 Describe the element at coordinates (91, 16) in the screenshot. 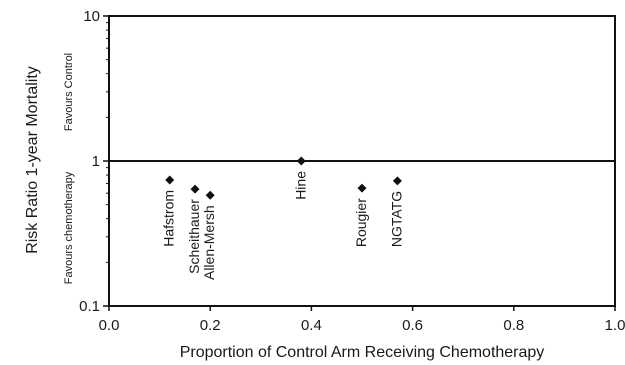

I see `y-tick-label: 10` at that location.